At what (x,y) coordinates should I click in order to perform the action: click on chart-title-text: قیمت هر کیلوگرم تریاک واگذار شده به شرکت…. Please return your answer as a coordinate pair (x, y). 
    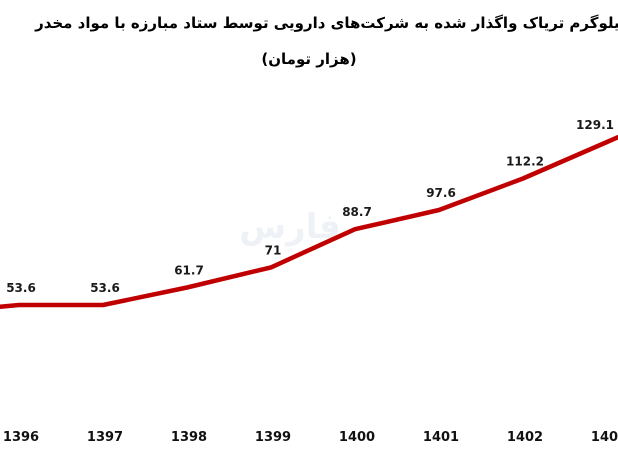
    Looking at the image, I should click on (326, 23).